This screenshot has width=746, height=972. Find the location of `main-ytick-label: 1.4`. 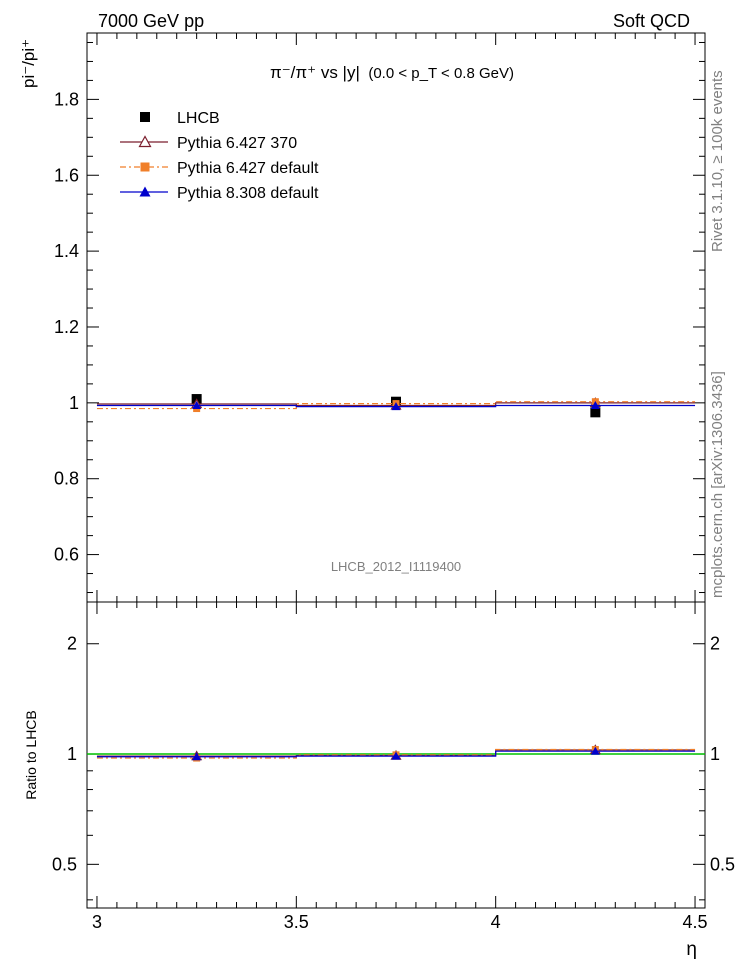

main-ytick-label: 1.4 is located at coordinates (66, 251).